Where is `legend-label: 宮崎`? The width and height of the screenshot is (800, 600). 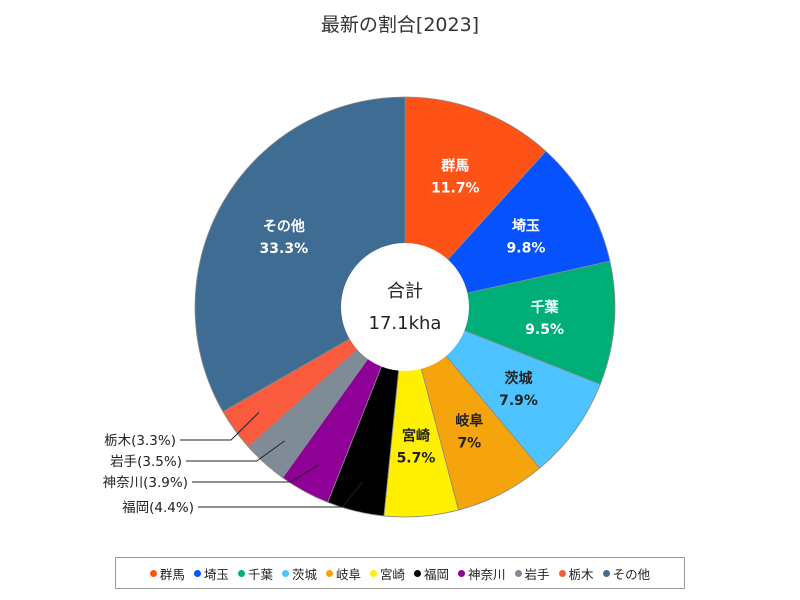 legend-label: 宮崎 is located at coordinates (392, 574).